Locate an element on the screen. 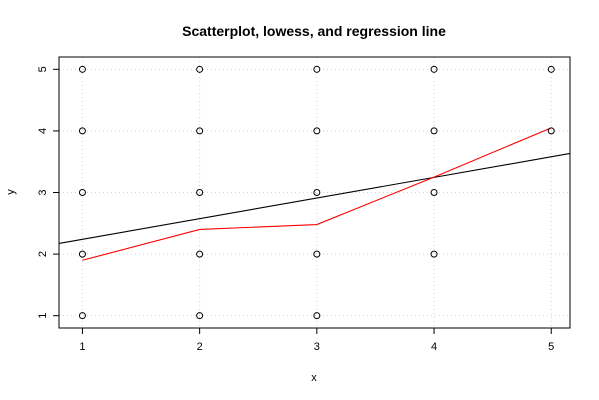 The height and width of the screenshot is (400, 599). x-tick-label: 1 is located at coordinates (82, 347).